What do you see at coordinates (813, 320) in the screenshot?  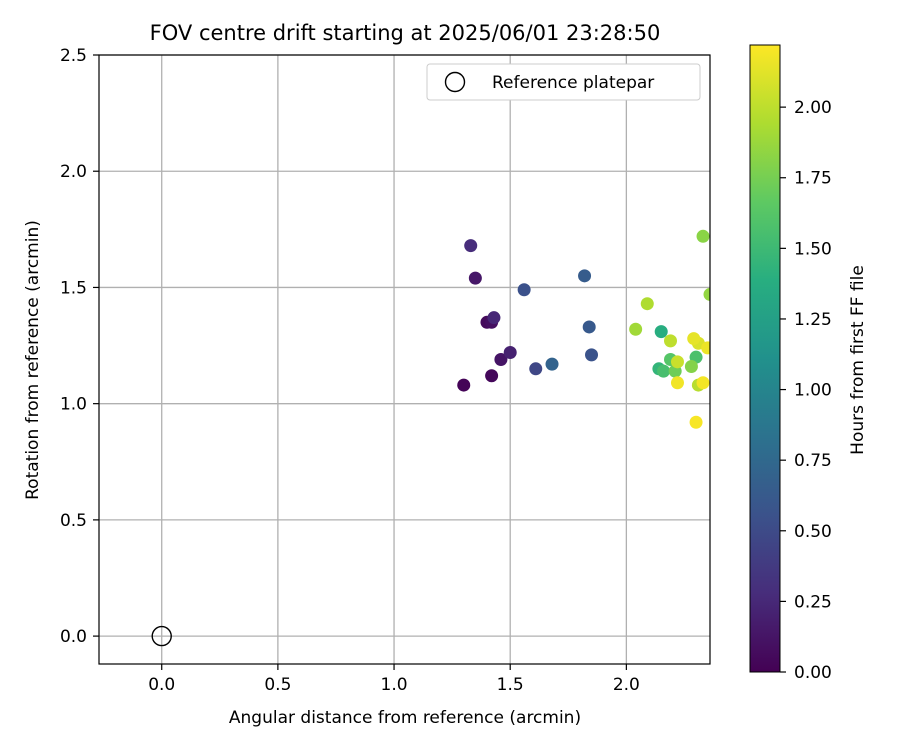 I see `colorbar-tick-label: 1.25` at bounding box center [813, 320].